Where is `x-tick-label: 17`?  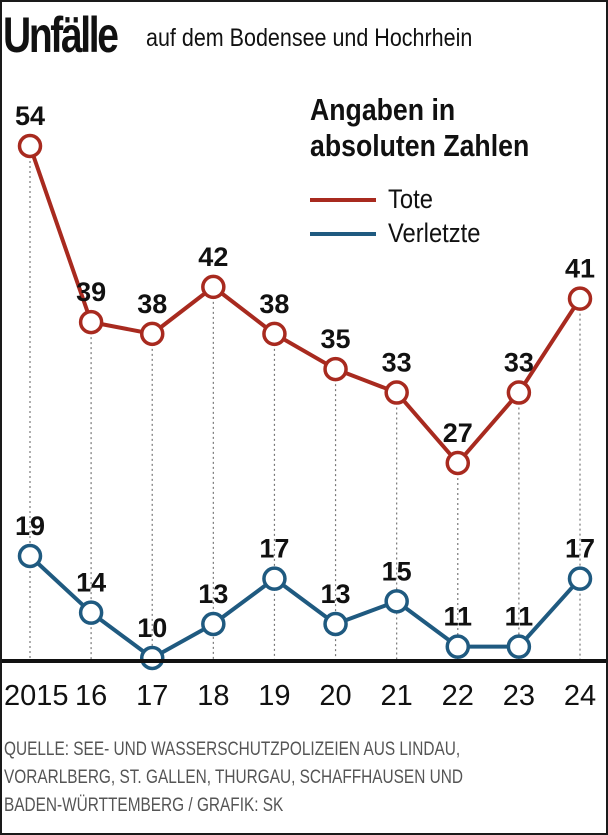 x-tick-label: 17 is located at coordinates (152, 696).